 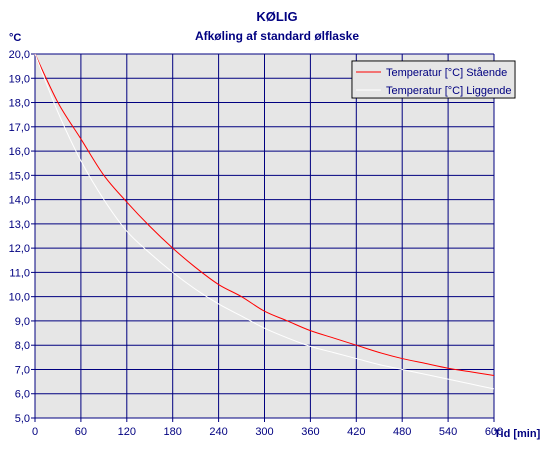 I want to click on y-tick-label: 6,0, so click(x=22, y=395).